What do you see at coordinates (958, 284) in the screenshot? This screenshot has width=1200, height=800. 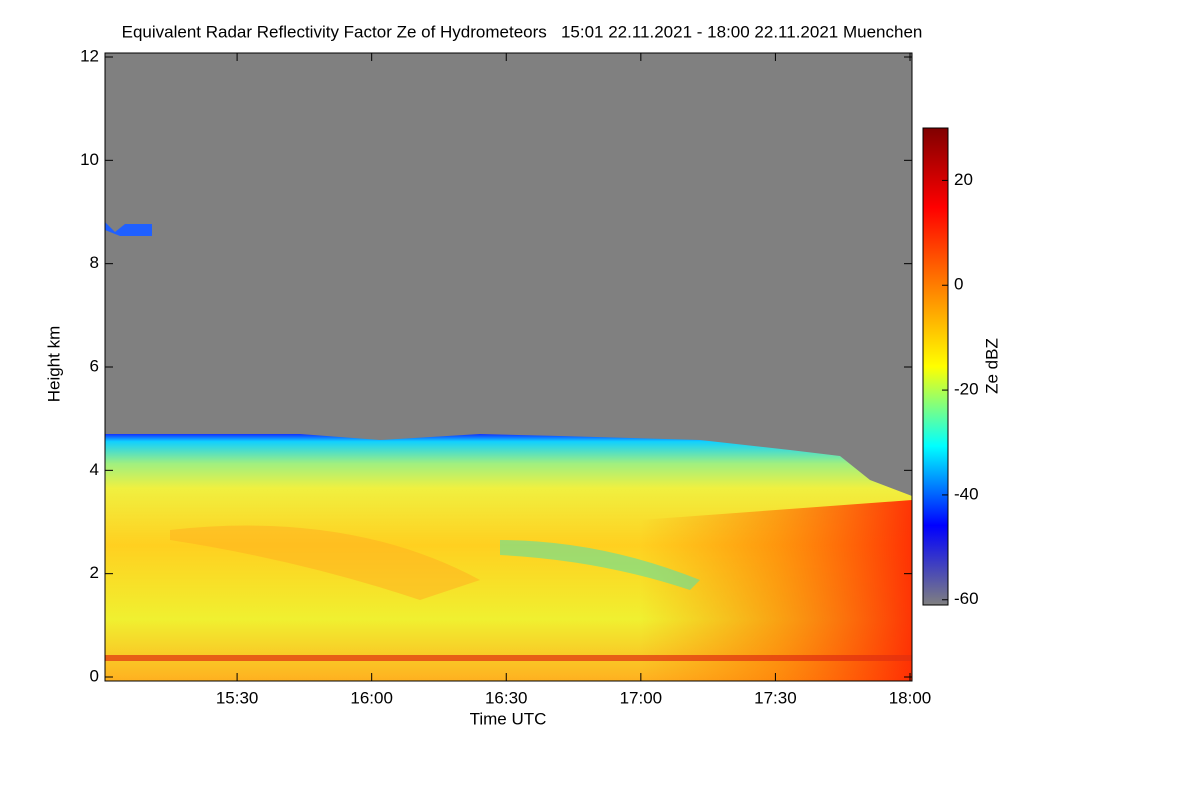 I see `colorbar-tick-label: 0` at bounding box center [958, 284].